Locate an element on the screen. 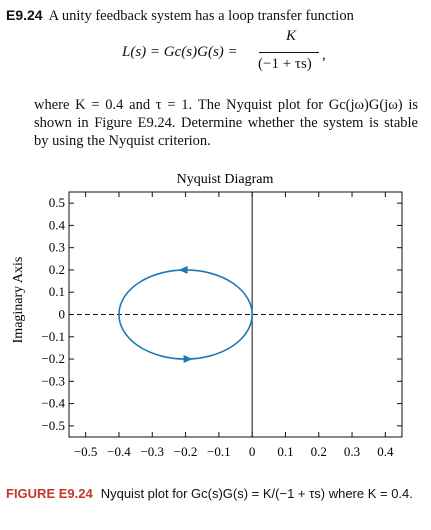  figure-label: FIGURE E9.24 is located at coordinates (49, 493).